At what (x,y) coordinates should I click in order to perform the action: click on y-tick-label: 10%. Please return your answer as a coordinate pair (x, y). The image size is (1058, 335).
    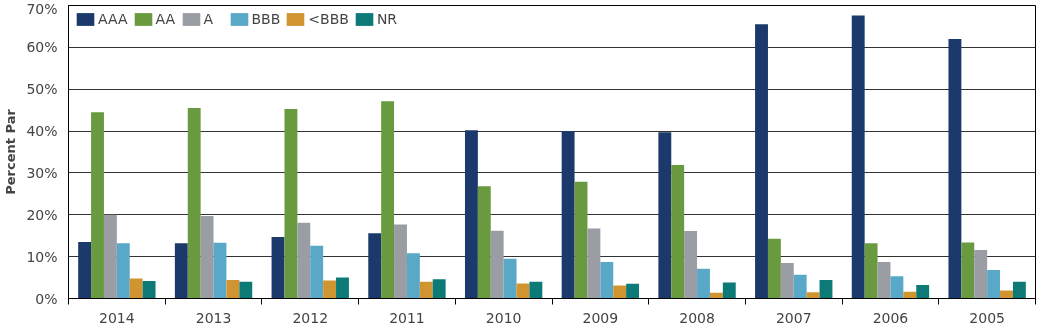
    Looking at the image, I should click on (42, 256).